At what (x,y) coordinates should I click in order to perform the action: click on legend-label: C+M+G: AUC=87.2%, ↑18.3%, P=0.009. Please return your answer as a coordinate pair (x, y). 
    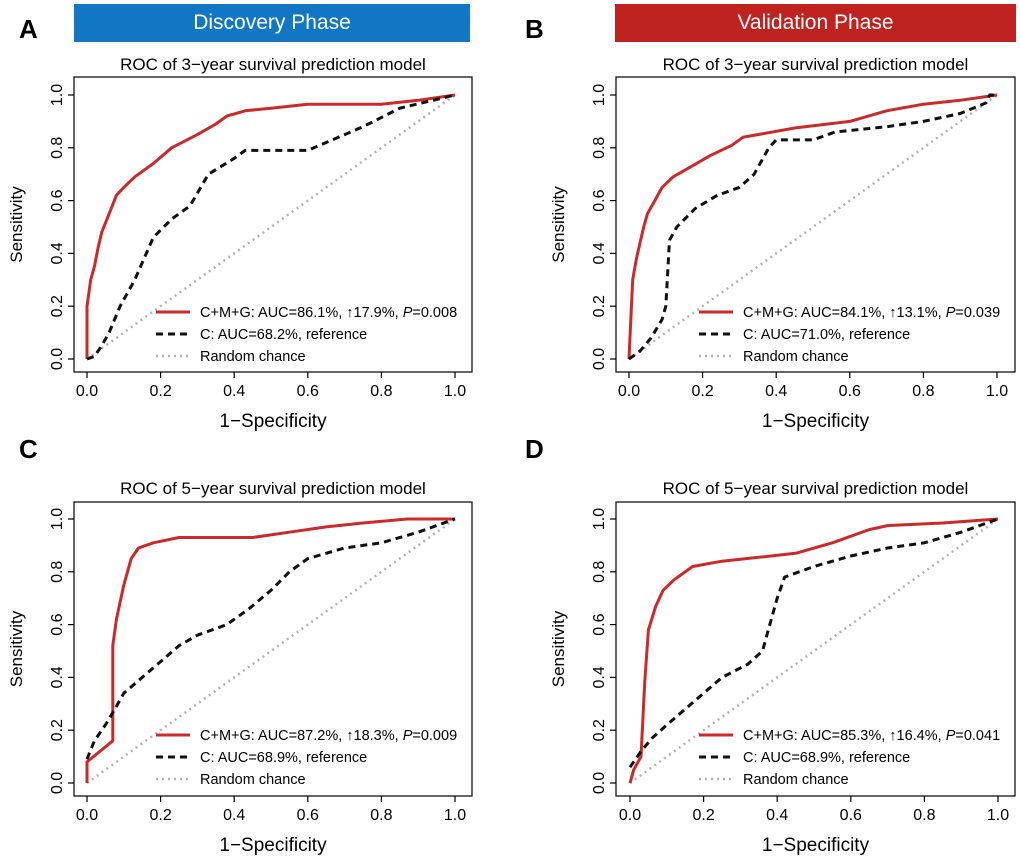
    Looking at the image, I should click on (328, 736).